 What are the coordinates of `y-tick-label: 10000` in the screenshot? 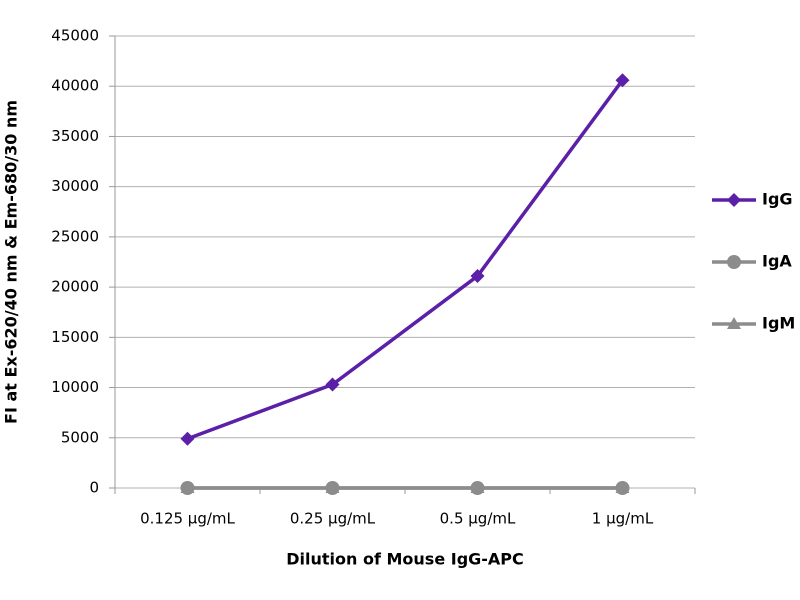 It's located at (75, 387).